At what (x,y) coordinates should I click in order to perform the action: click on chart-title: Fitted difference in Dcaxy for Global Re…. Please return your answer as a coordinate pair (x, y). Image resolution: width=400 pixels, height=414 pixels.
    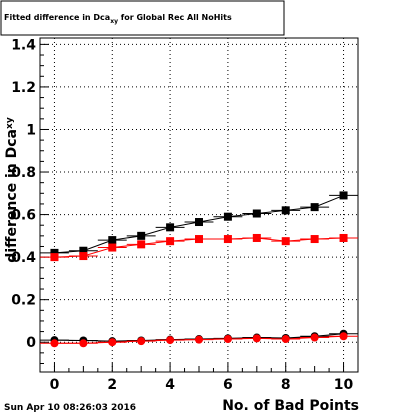
    Looking at the image, I should click on (118, 19).